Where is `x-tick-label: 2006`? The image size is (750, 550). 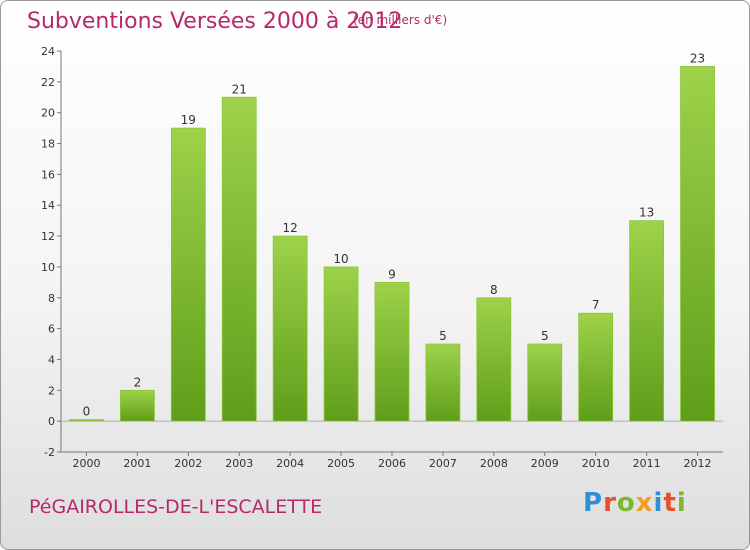
x-tick-label: 2006 is located at coordinates (392, 463).